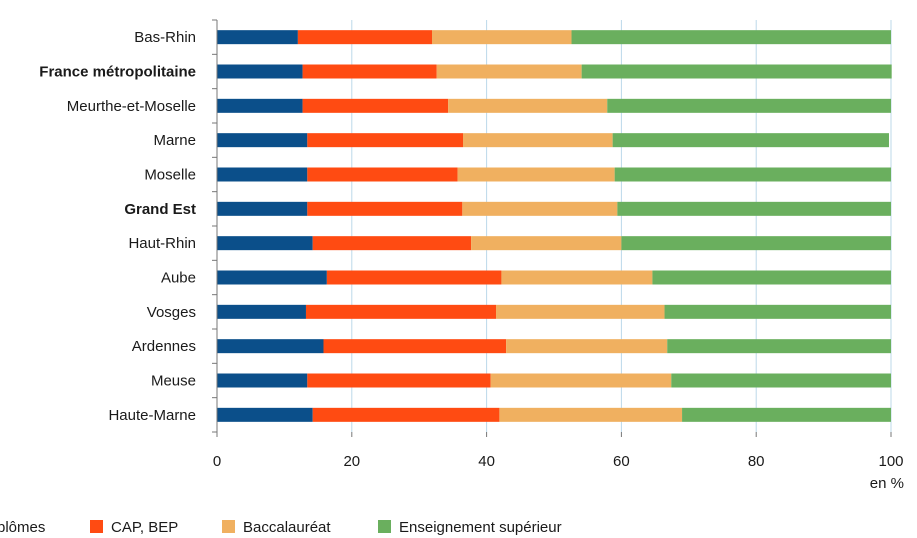 This screenshot has width=917, height=538. What do you see at coordinates (480, 527) in the screenshot?
I see `legend-label: Enseignement supérieur` at bounding box center [480, 527].